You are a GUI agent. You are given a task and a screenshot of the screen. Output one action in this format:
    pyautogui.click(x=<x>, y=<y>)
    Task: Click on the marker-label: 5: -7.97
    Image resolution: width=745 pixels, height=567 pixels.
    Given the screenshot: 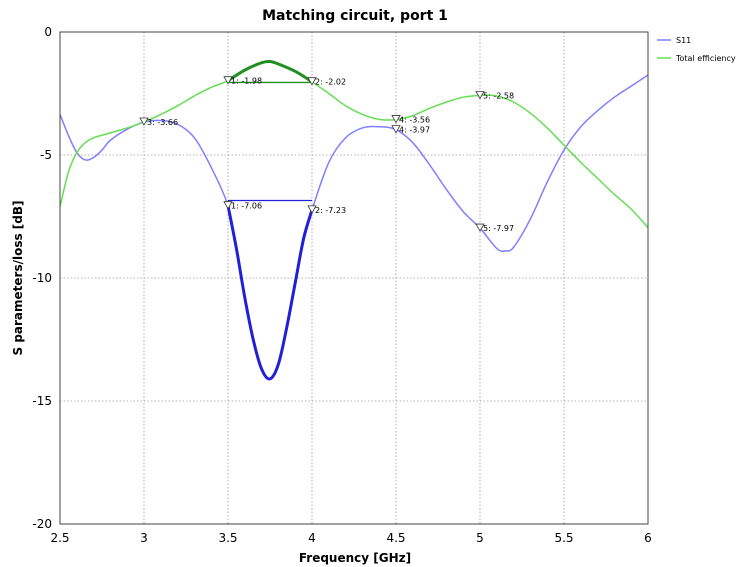 What is the action you would take?
    pyautogui.click(x=498, y=228)
    